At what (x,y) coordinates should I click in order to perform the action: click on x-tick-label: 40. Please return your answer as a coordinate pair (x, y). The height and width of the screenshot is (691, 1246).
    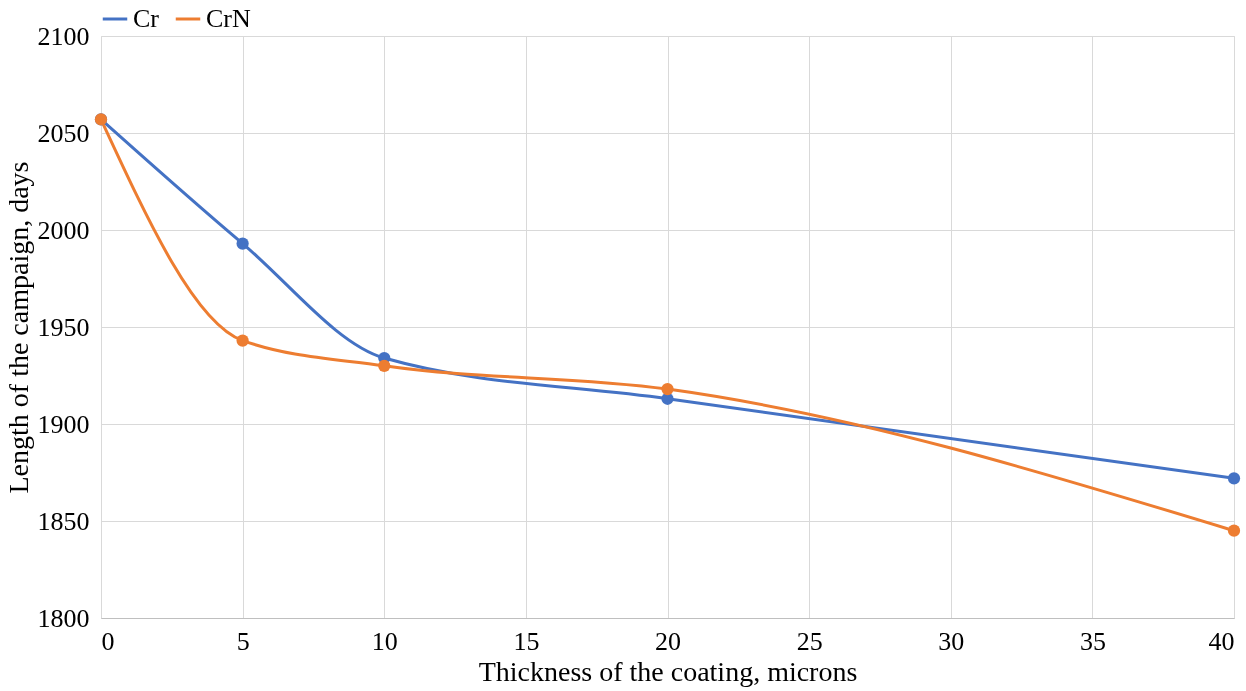
    Looking at the image, I should click on (1221, 641).